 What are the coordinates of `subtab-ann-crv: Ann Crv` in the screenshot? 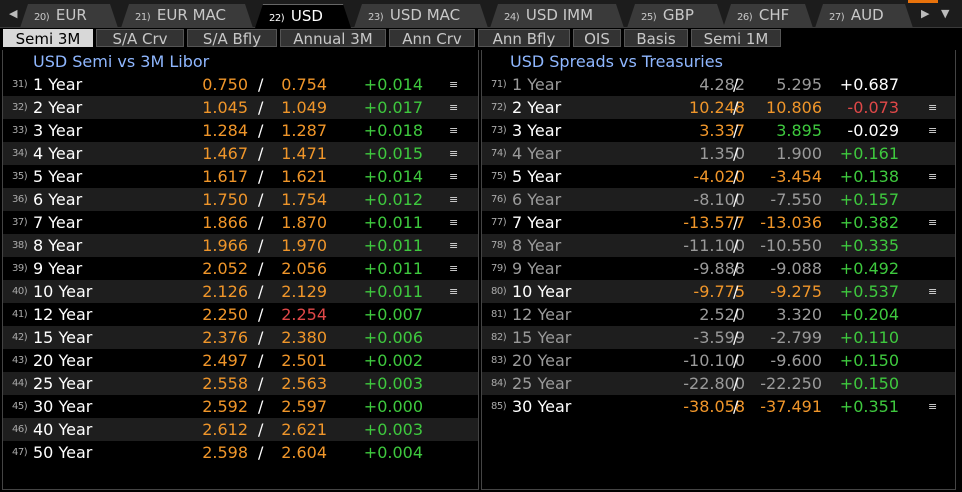 It's located at (432, 38).